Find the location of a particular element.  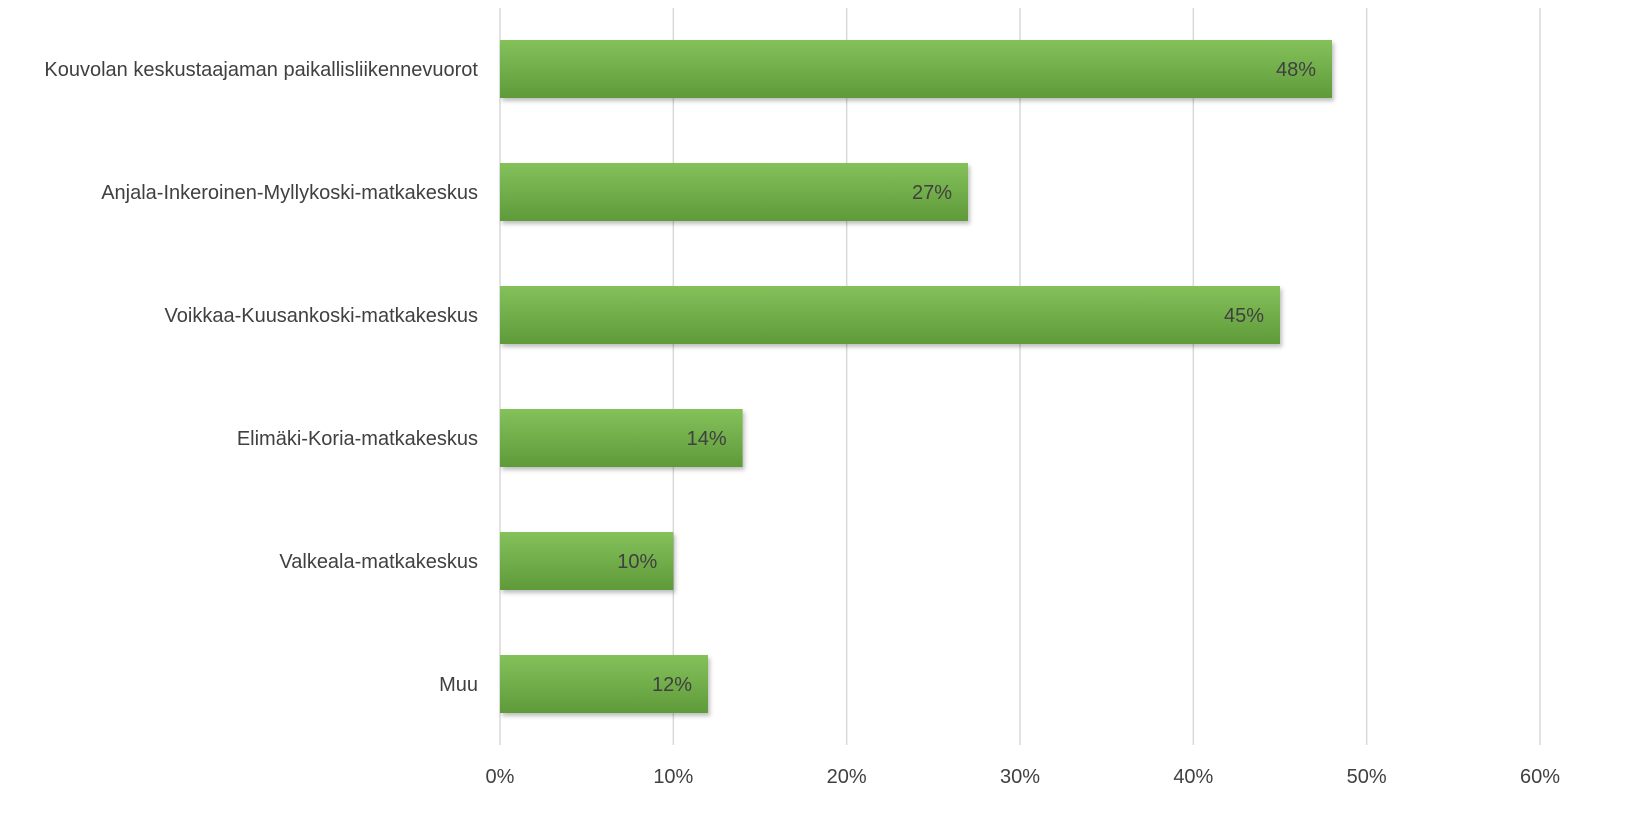

data-label: 48% is located at coordinates (1296, 70).